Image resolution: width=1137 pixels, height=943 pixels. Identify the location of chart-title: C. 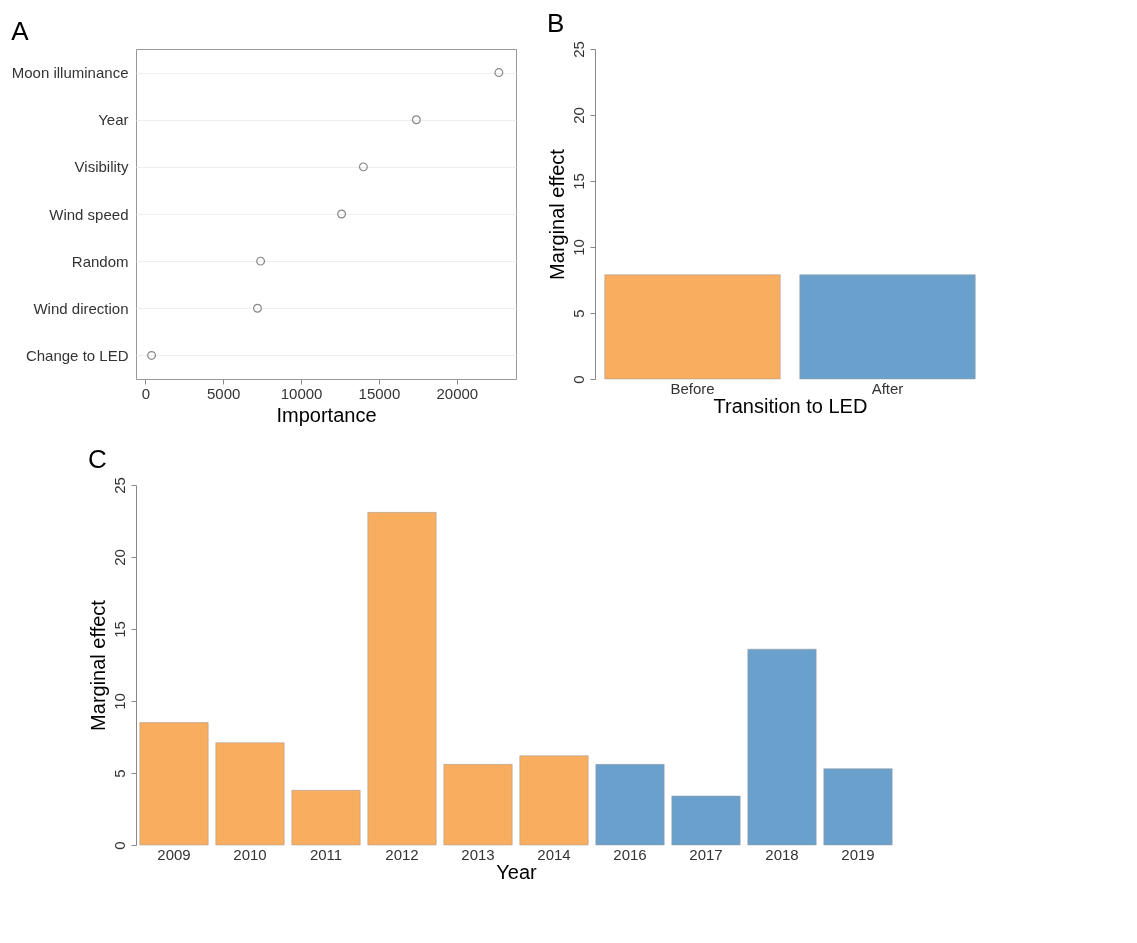
(97, 458).